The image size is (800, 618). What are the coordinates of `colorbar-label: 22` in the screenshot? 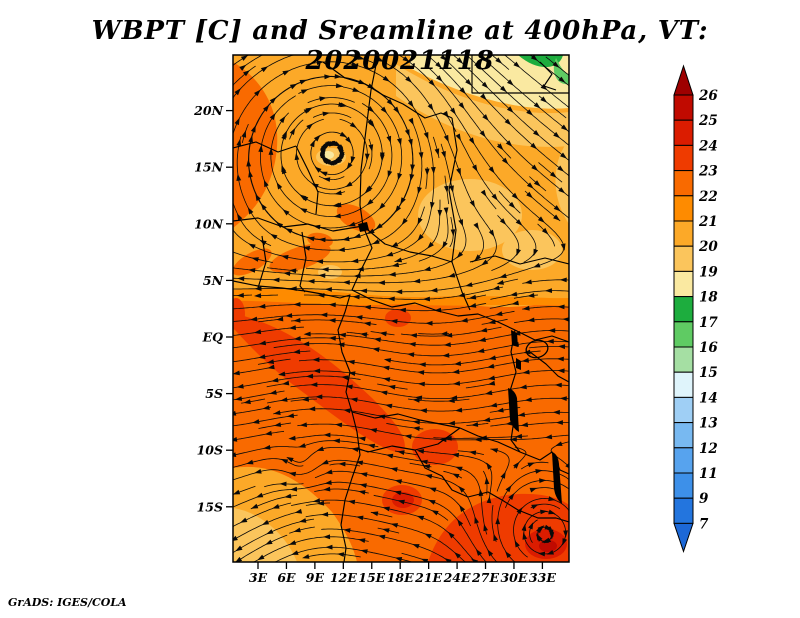 It's located at (708, 197).